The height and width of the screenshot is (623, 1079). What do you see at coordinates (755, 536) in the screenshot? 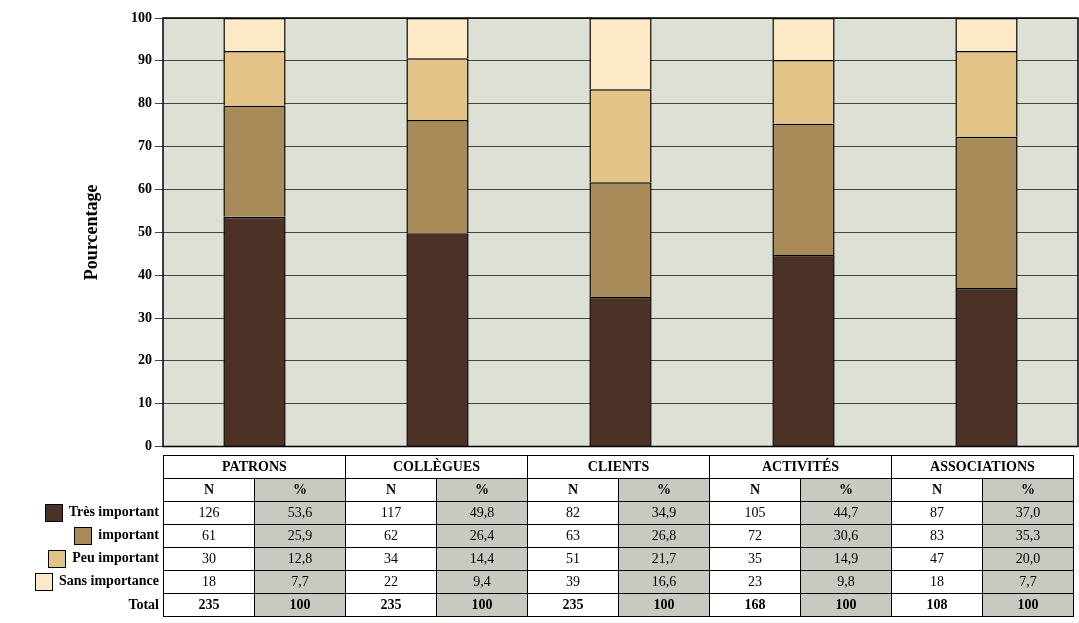
I see `text: 72` at bounding box center [755, 536].